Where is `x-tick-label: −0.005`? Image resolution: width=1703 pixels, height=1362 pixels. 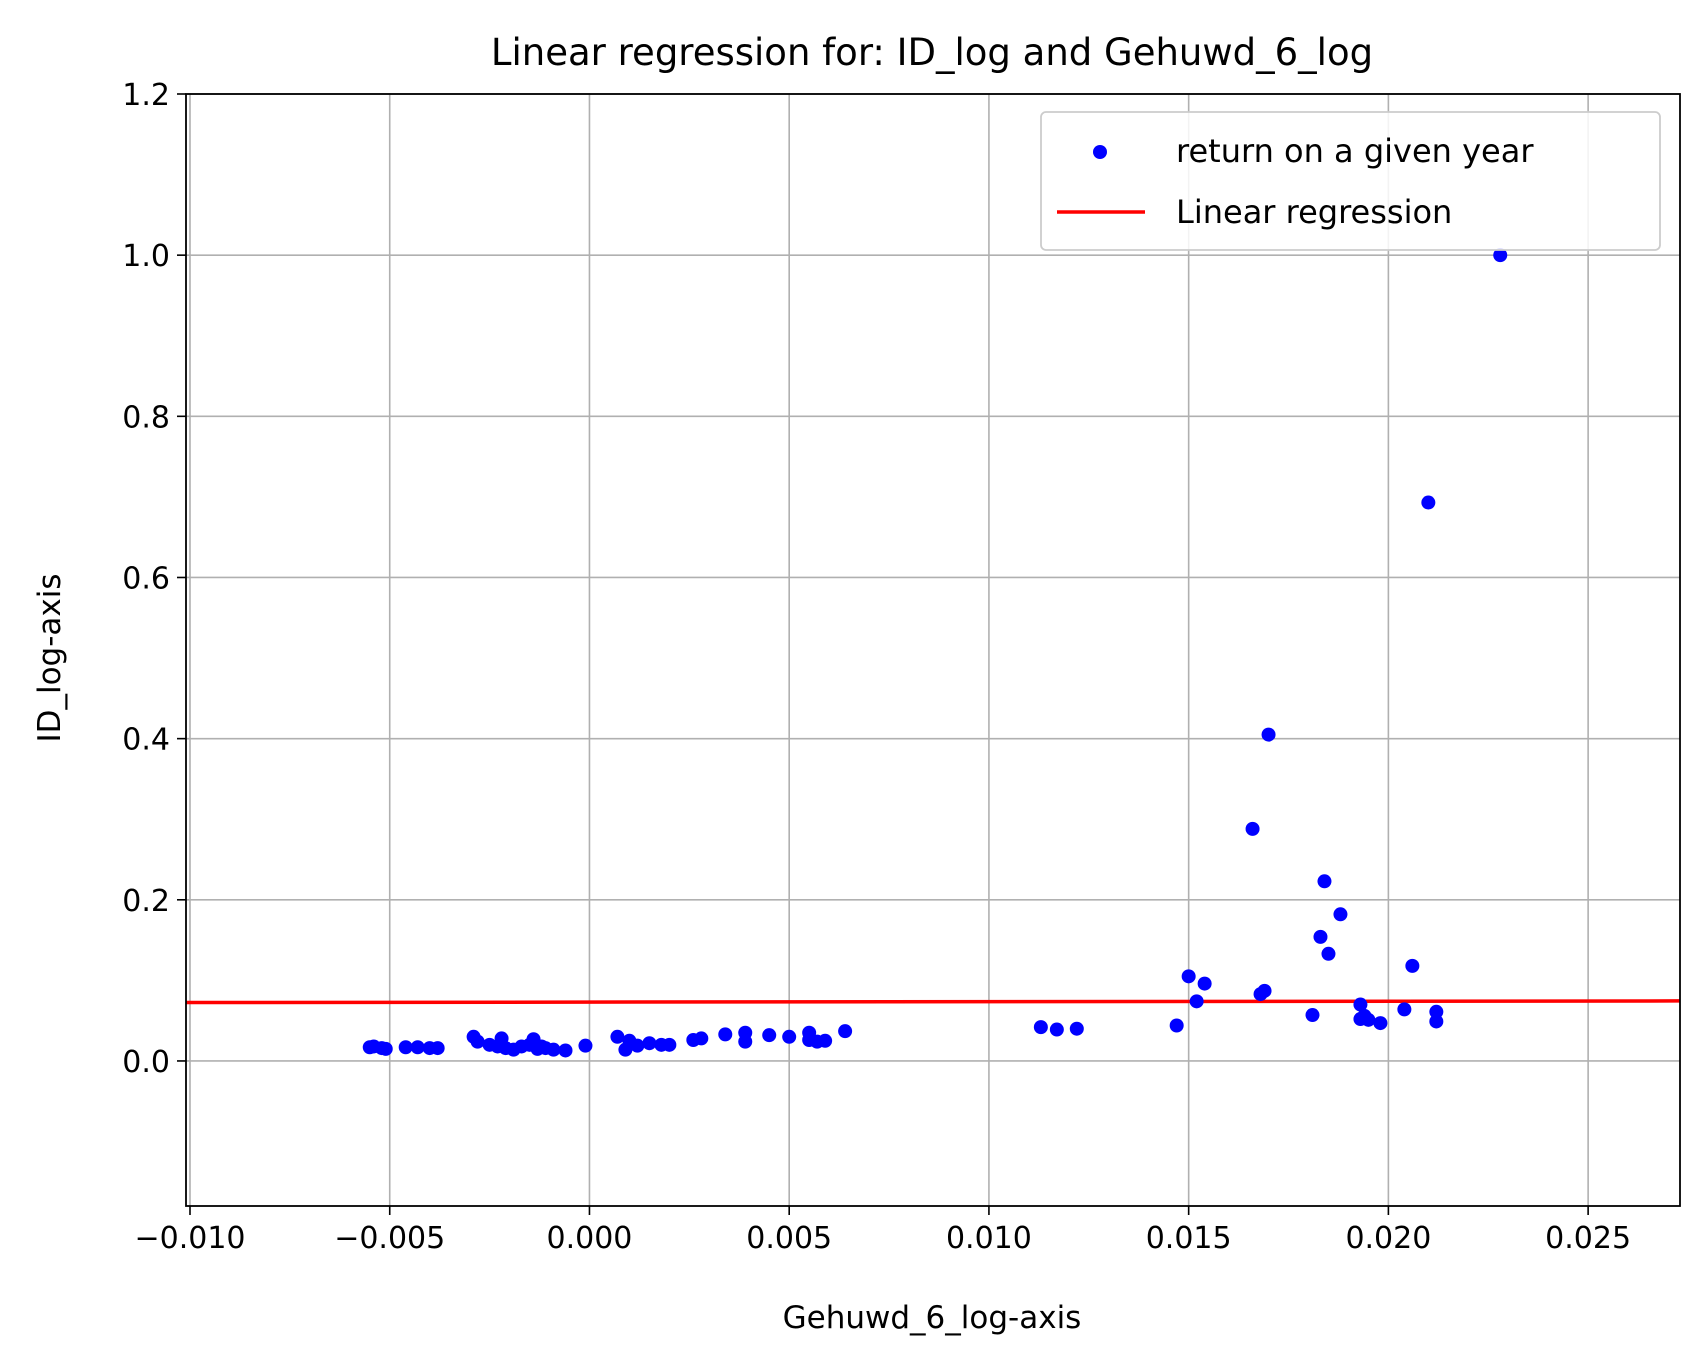 x-tick-label: −0.005 is located at coordinates (389, 1238).